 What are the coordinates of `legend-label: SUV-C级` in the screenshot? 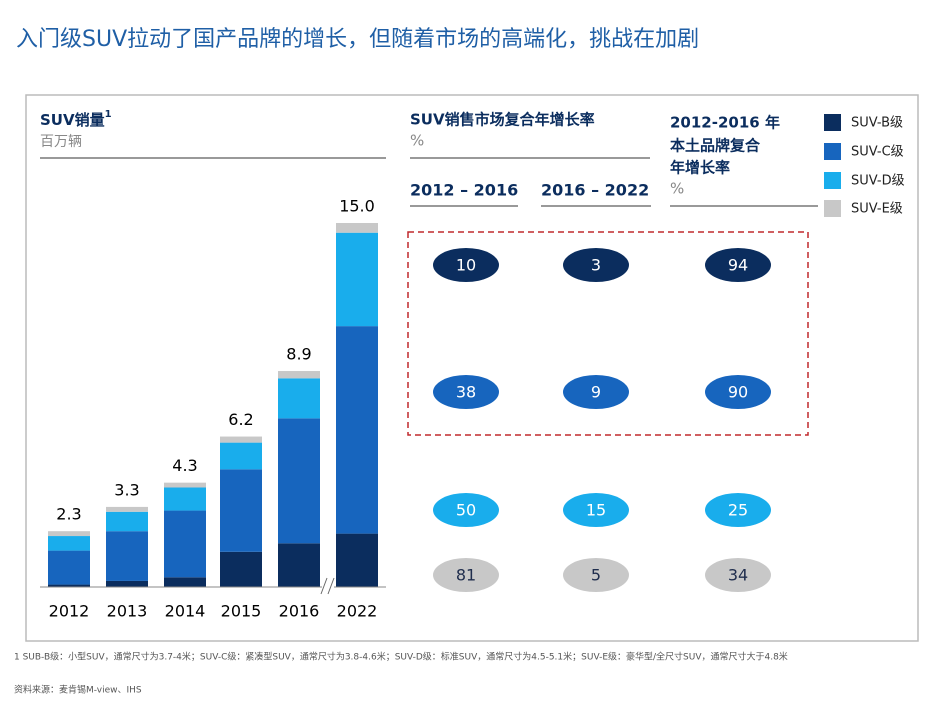 It's located at (877, 152).